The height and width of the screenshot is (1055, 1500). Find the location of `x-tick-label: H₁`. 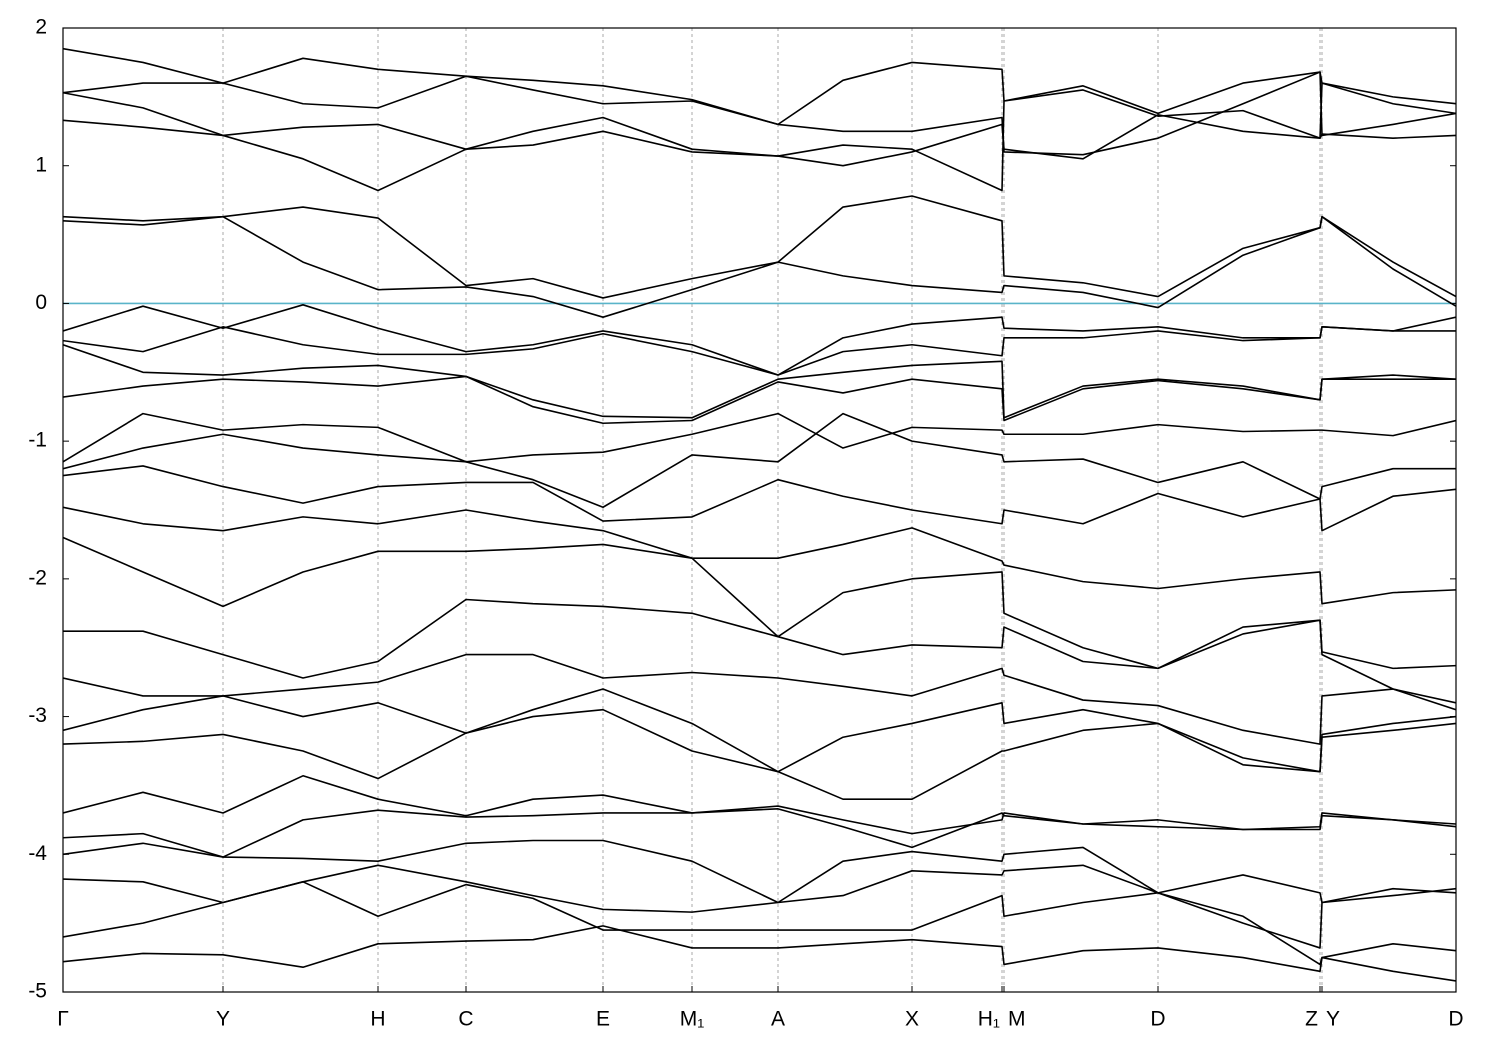

x-tick-label: H₁ is located at coordinates (989, 1019).